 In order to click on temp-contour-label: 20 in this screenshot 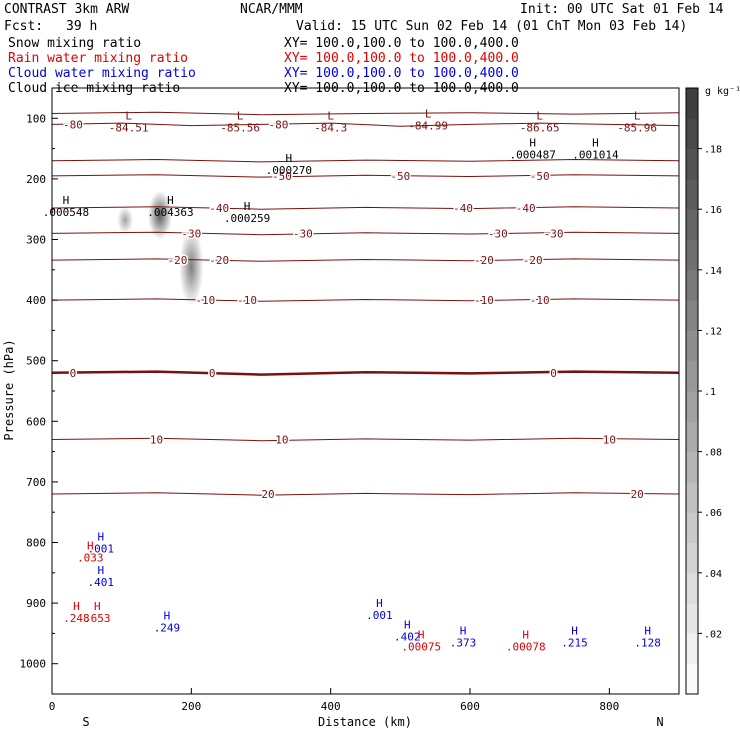, I will do `click(637, 494)`.